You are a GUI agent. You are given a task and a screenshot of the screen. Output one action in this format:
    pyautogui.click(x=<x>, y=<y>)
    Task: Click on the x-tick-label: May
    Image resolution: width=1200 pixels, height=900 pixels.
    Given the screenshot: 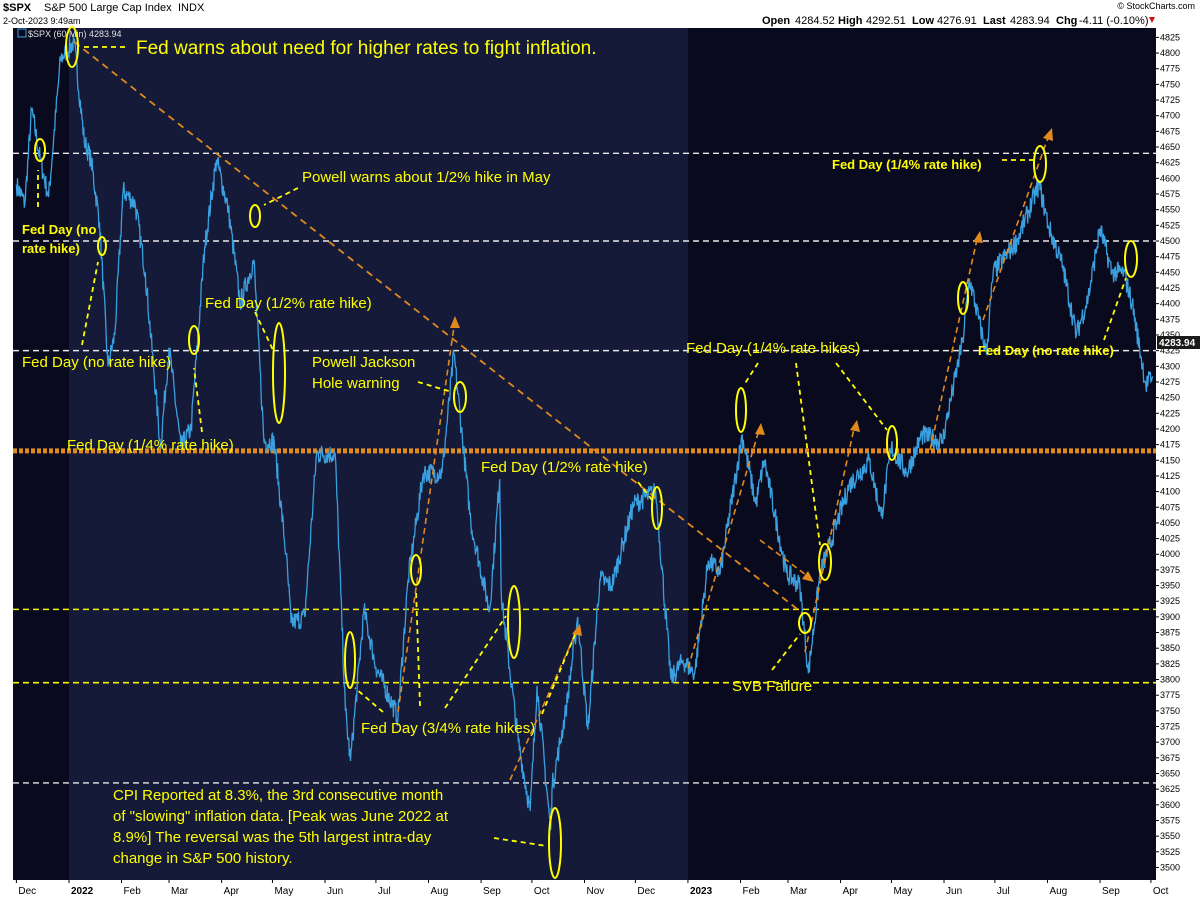 What is the action you would take?
    pyautogui.click(x=902, y=891)
    